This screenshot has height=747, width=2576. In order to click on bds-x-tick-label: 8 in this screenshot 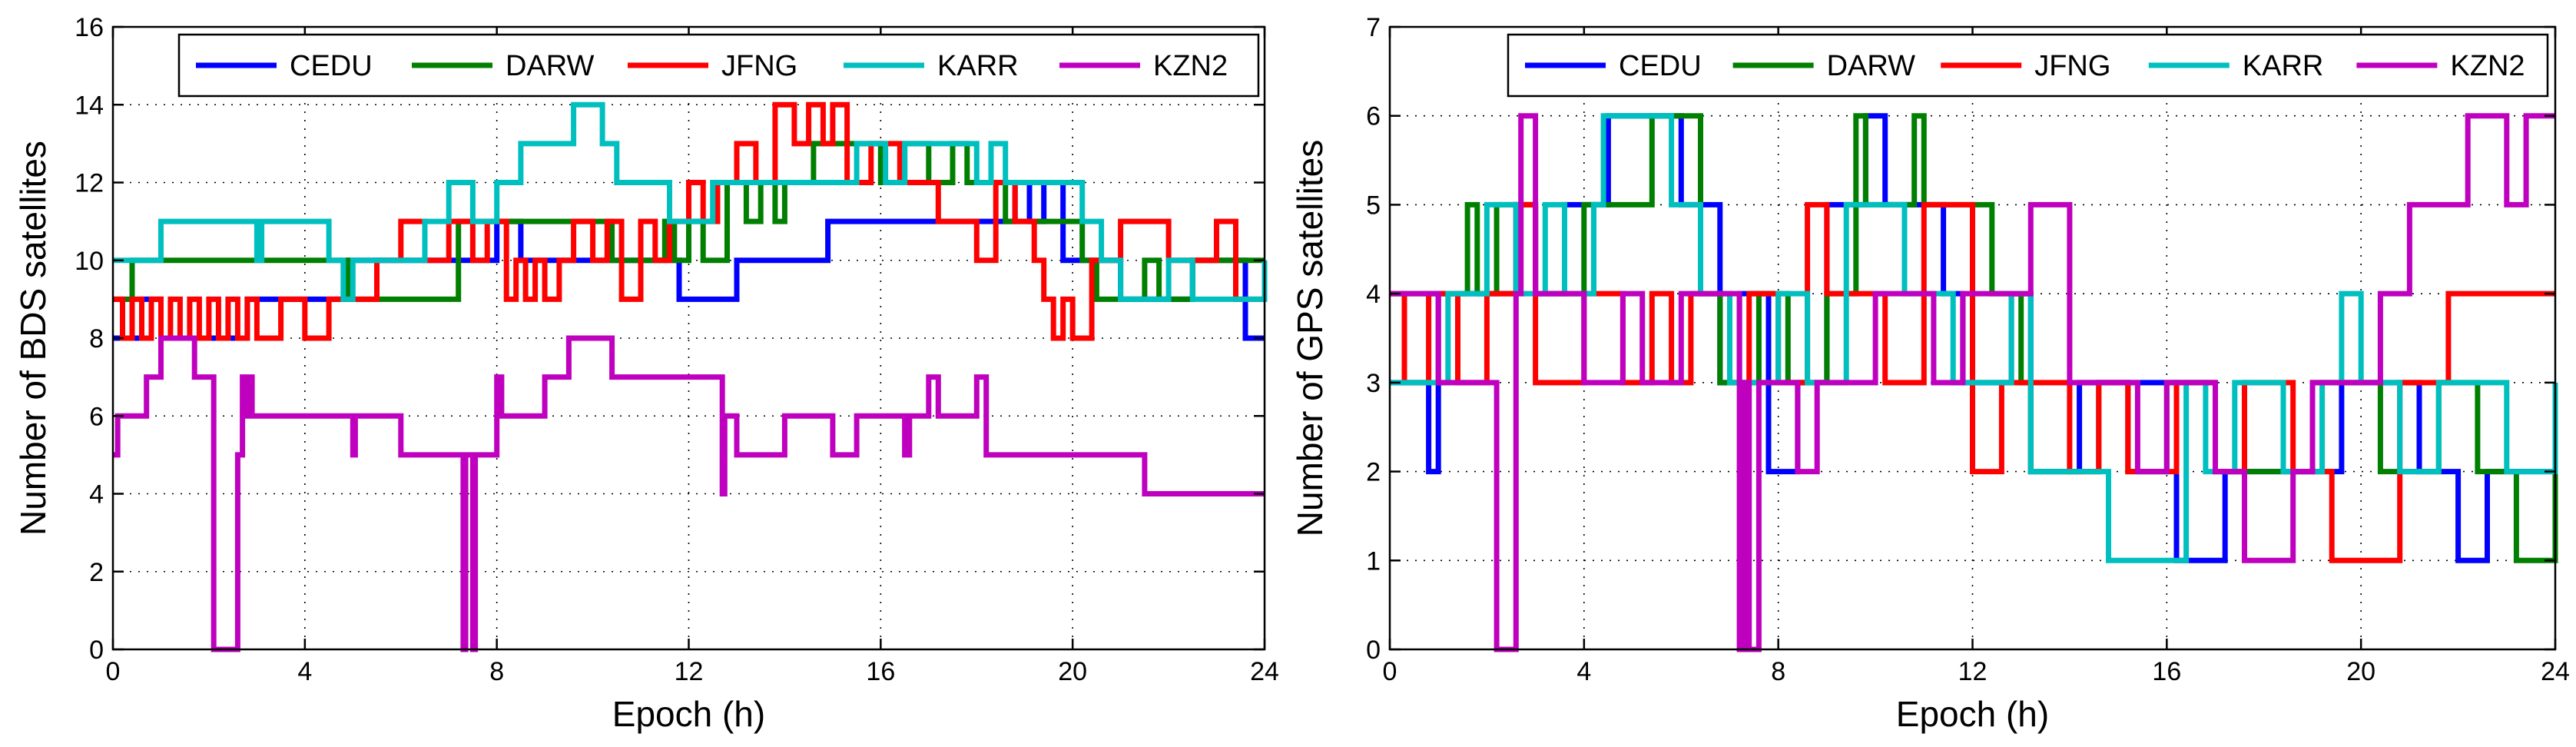, I will do `click(496, 671)`.